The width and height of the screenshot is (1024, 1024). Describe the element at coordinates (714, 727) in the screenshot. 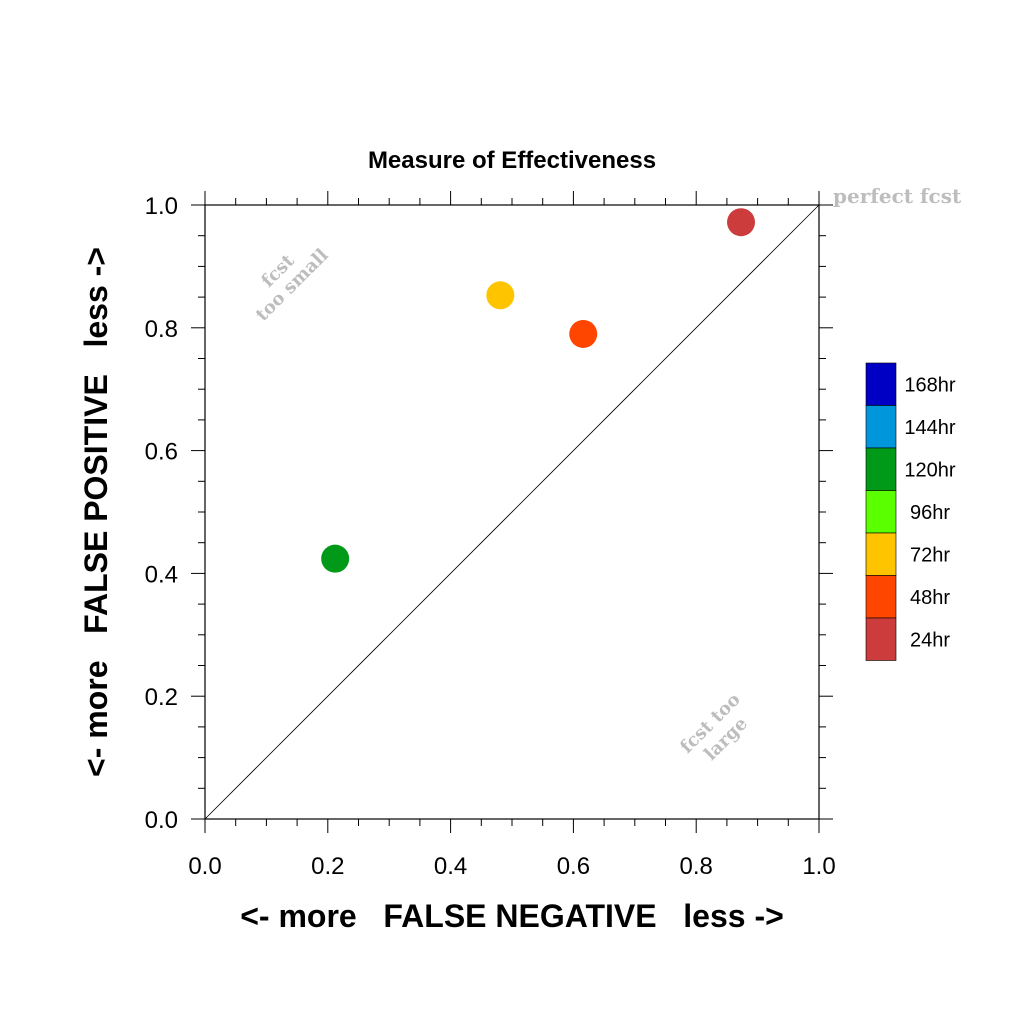

I see `fcst-too-large-label: fcst too large` at that location.